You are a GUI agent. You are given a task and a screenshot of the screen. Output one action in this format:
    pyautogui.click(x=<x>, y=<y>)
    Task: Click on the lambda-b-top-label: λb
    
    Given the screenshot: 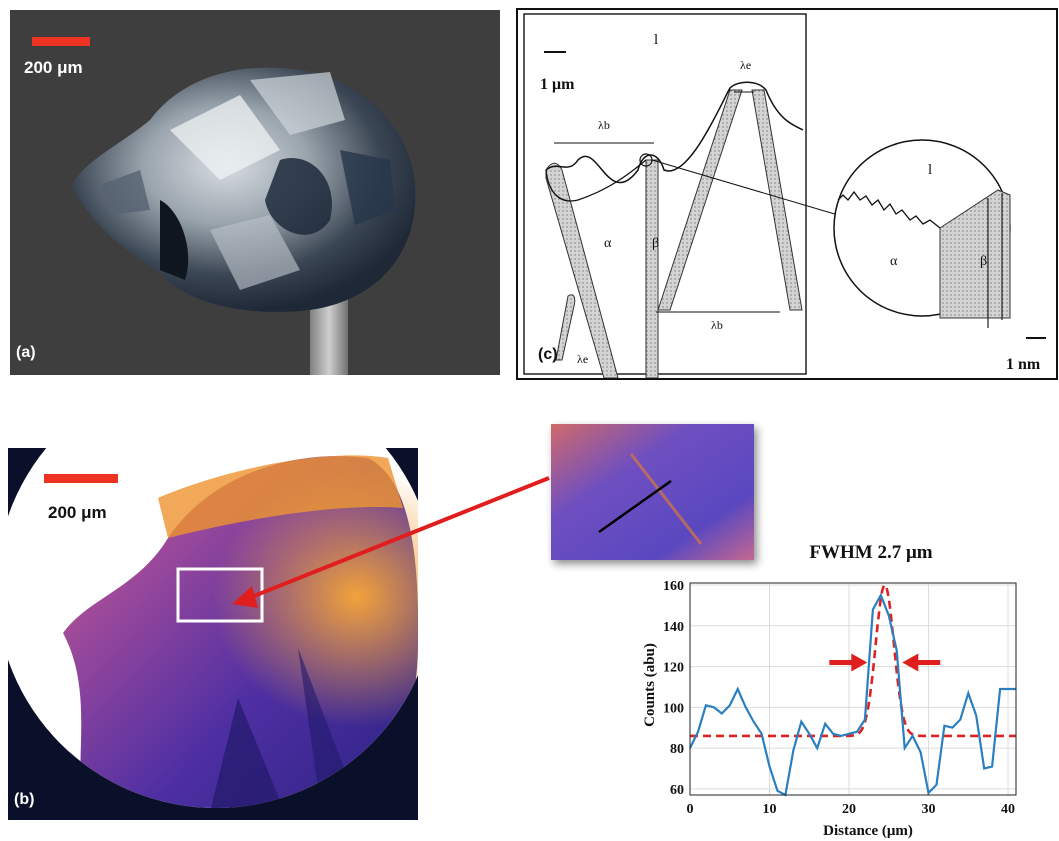 What is the action you would take?
    pyautogui.click(x=604, y=125)
    